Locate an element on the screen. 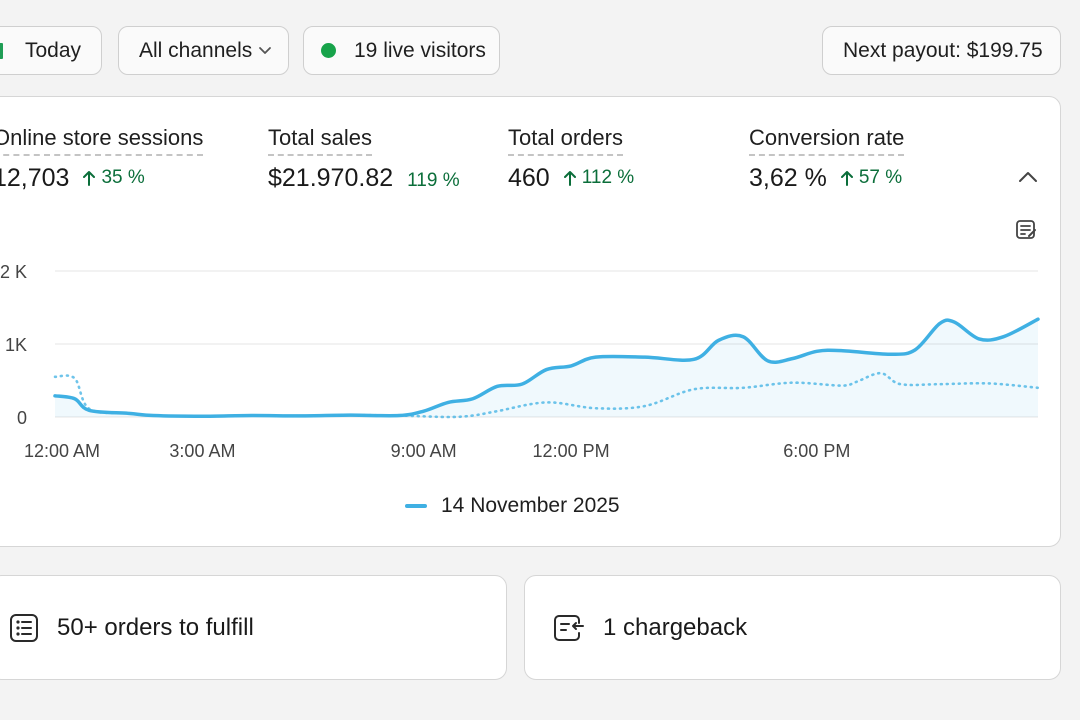 The height and width of the screenshot is (720, 1080). y-tick-label: 0 is located at coordinates (22, 418).